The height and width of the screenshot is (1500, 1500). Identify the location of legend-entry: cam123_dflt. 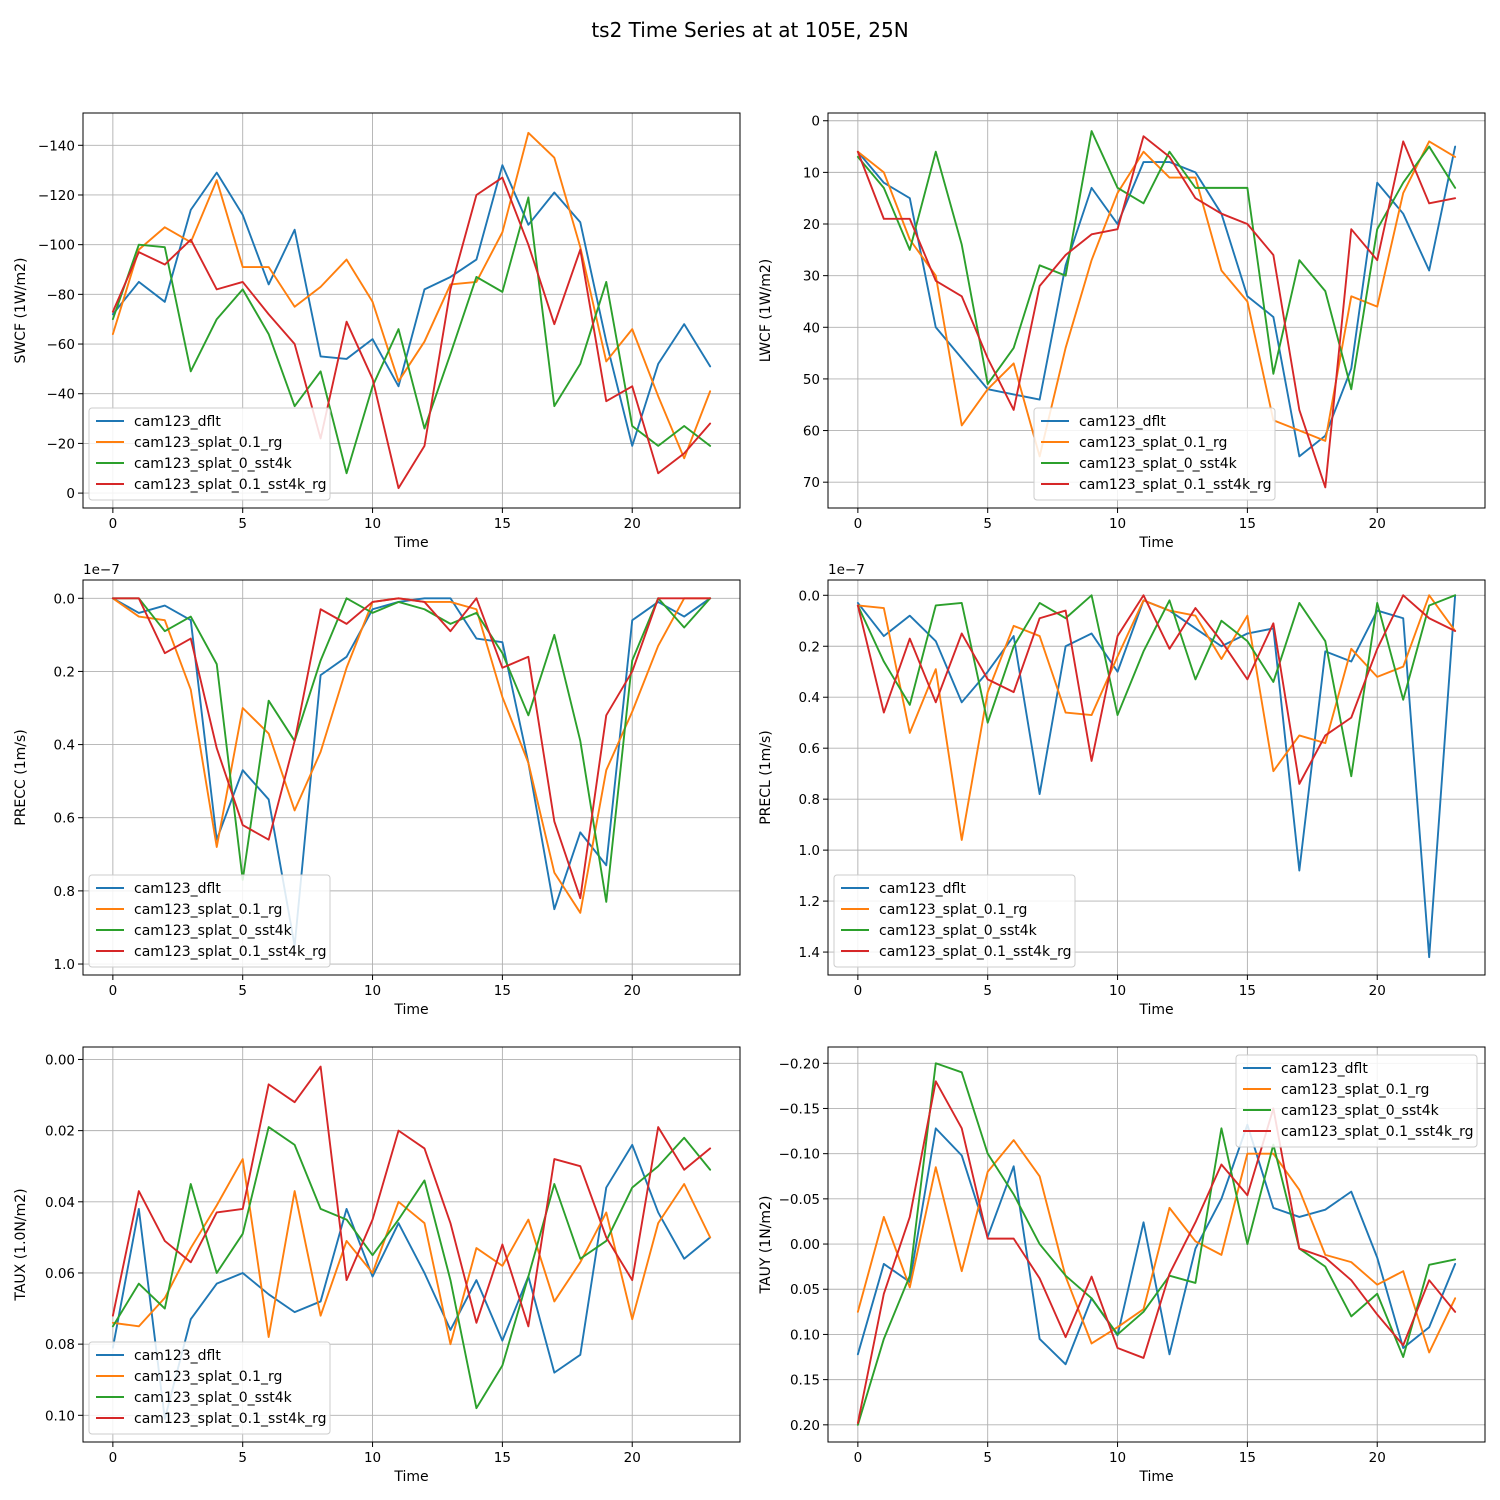
(922, 889).